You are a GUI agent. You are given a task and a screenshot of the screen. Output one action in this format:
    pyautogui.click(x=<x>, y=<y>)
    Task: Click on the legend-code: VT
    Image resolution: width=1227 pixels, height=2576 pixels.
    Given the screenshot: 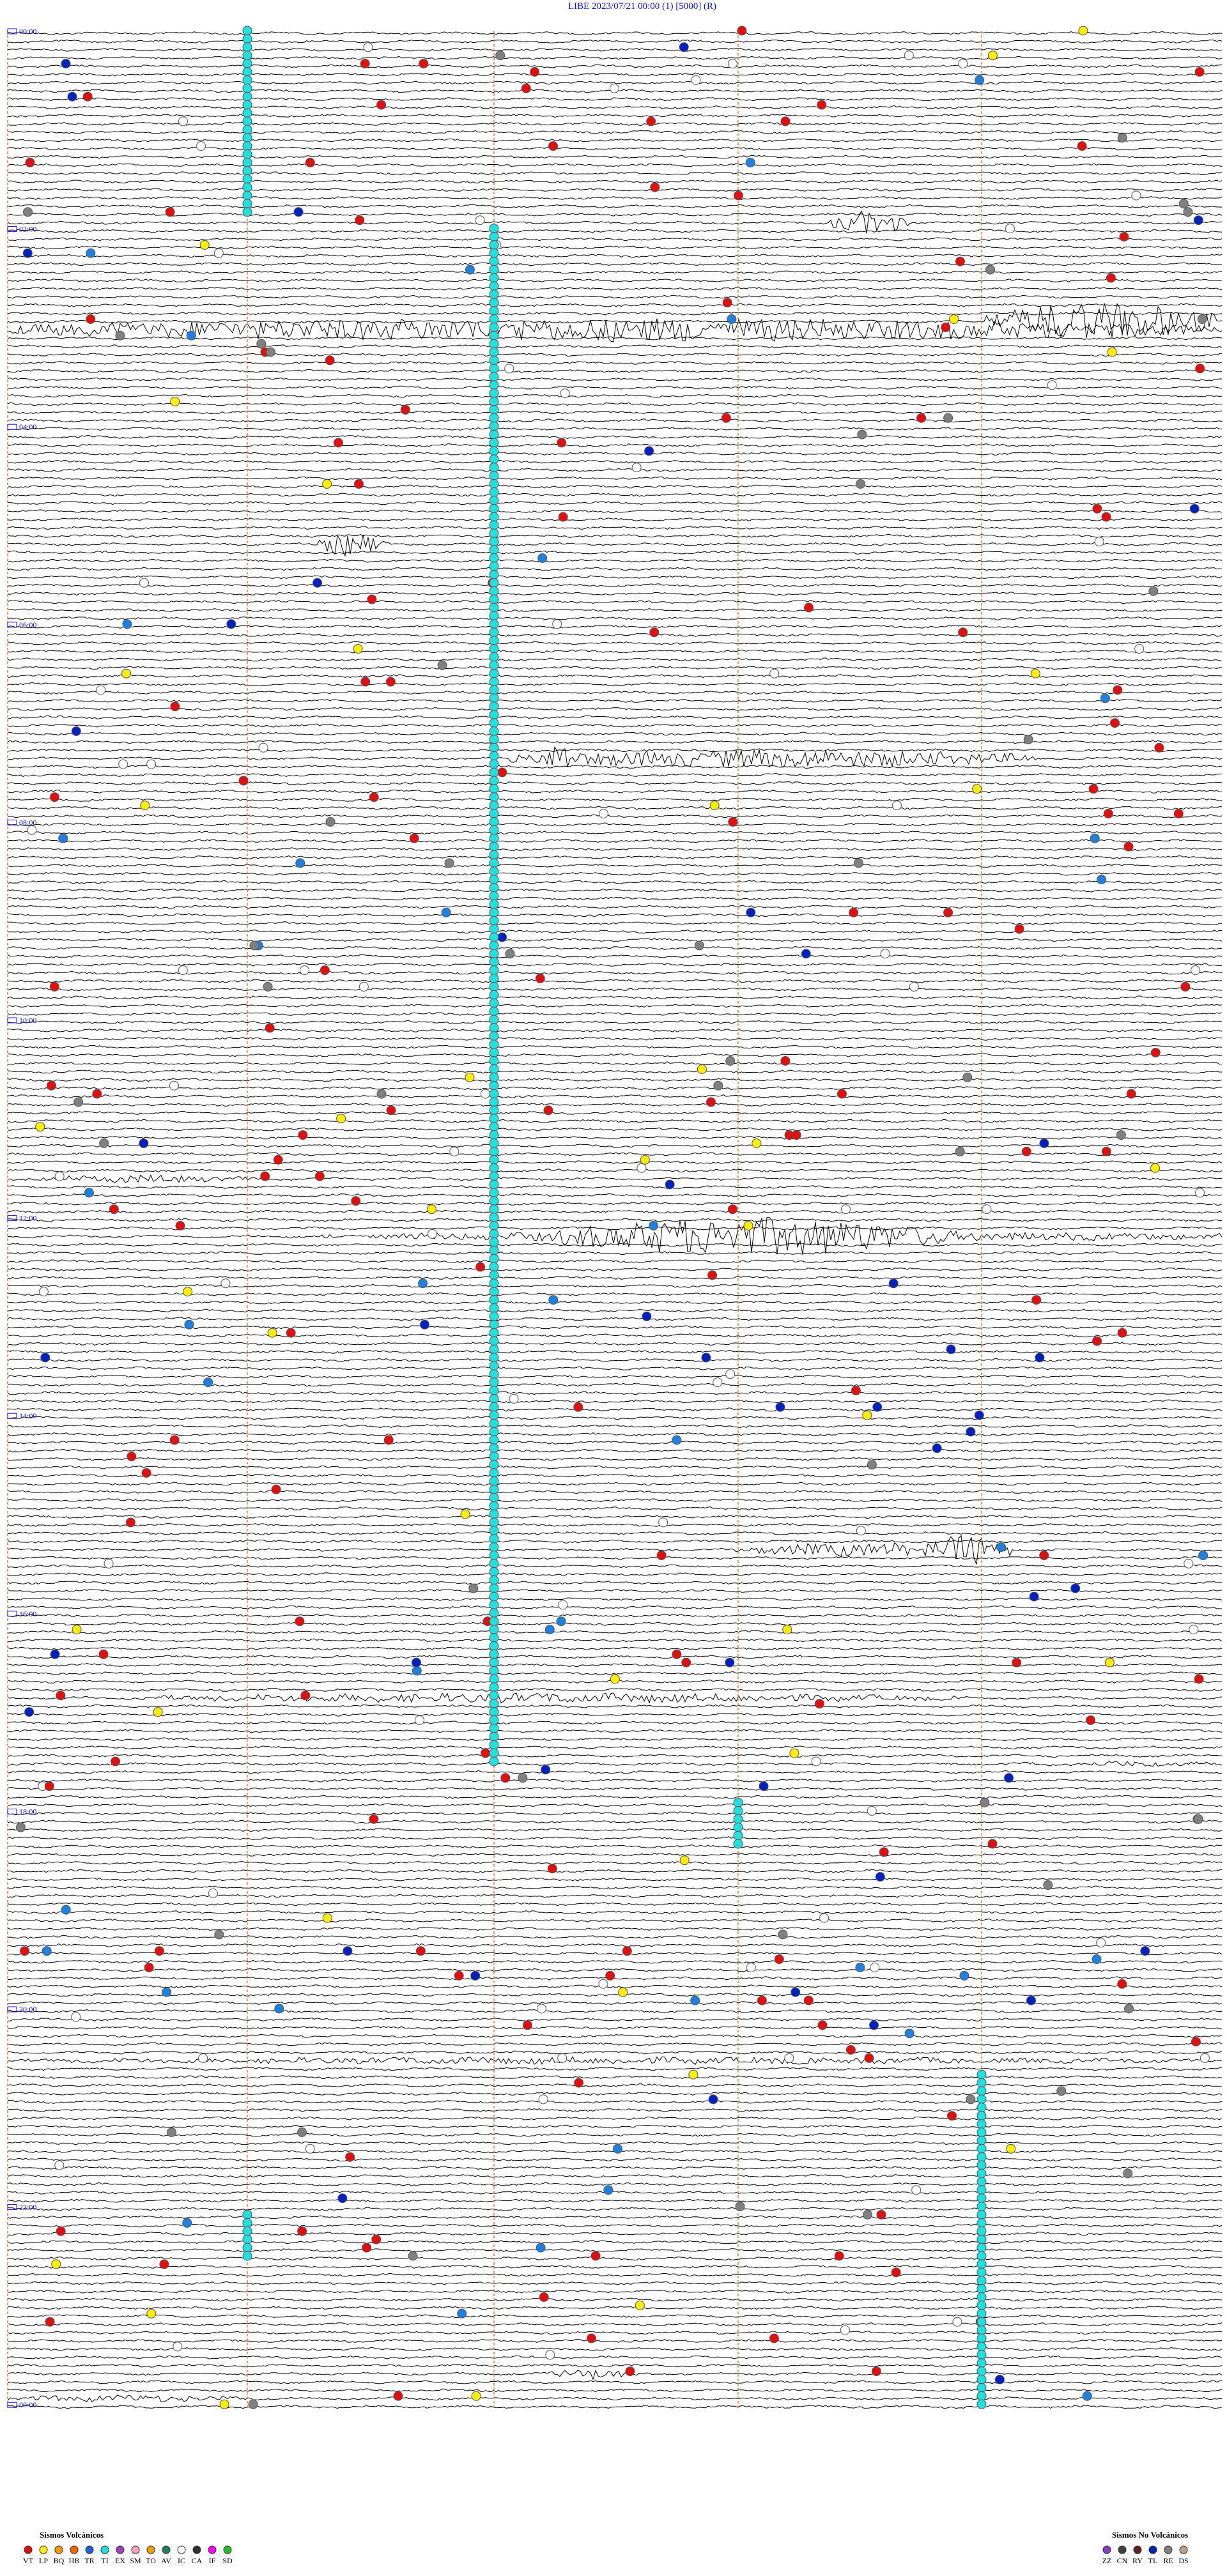 What is the action you would take?
    pyautogui.click(x=28, y=2560)
    